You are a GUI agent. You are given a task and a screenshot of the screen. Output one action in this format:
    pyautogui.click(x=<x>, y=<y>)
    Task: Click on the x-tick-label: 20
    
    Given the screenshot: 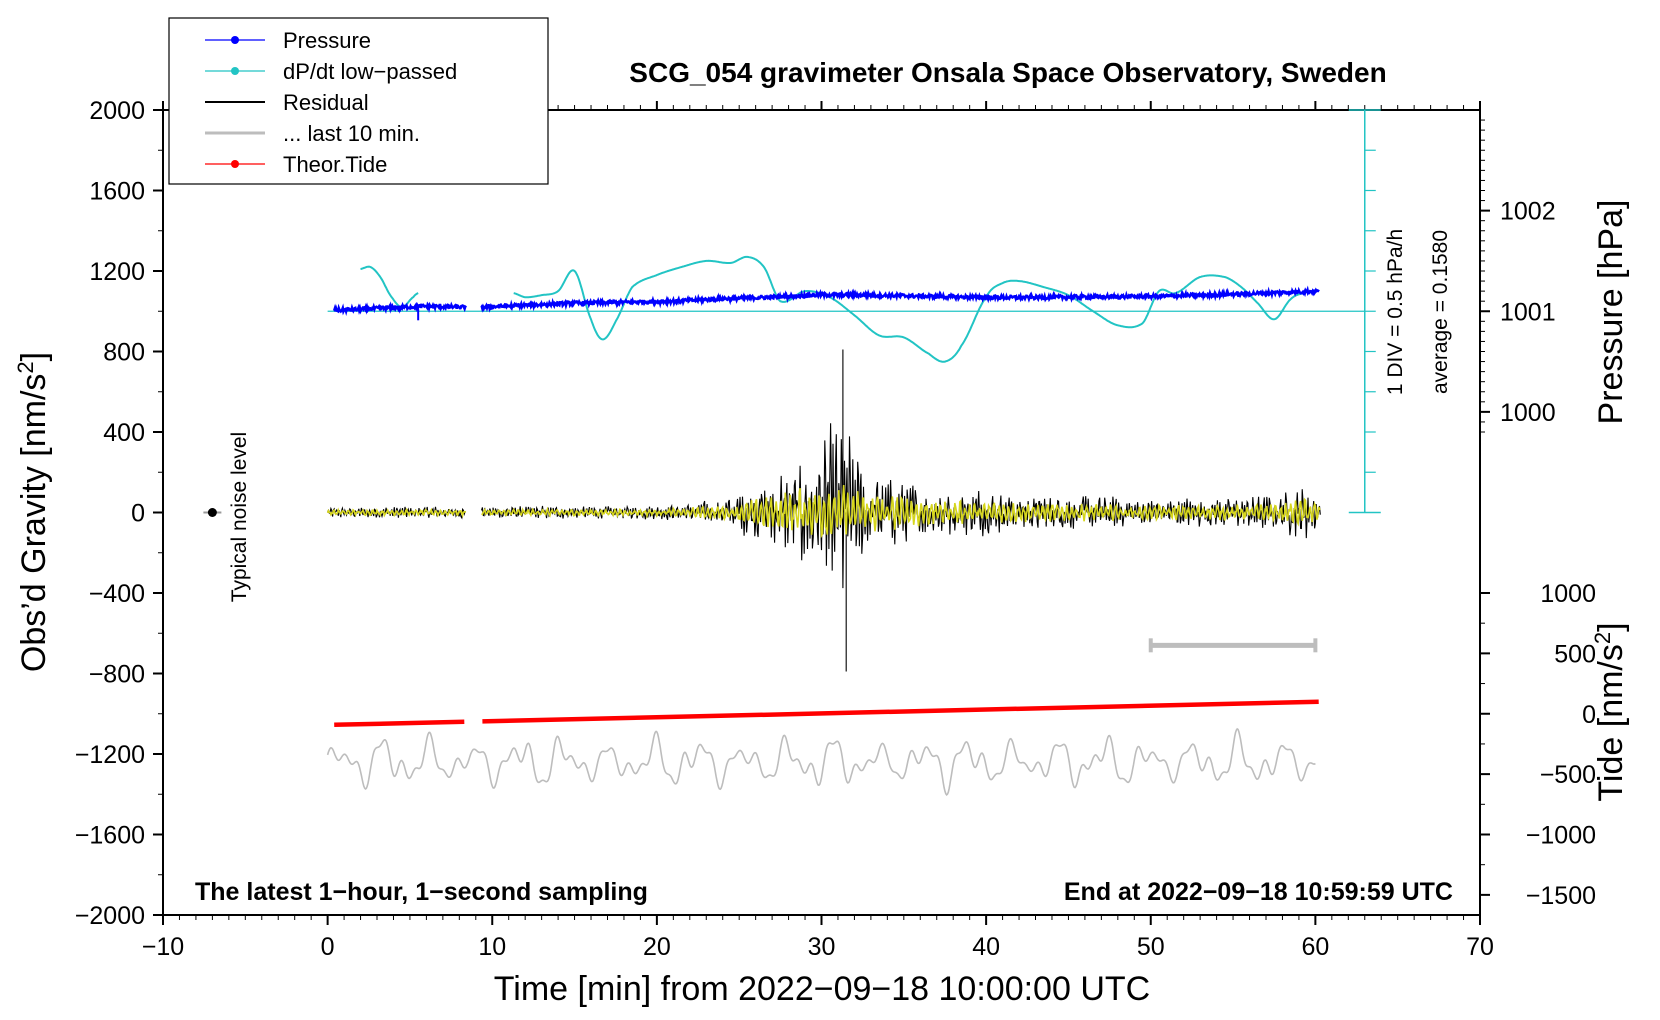 What is the action you would take?
    pyautogui.click(x=657, y=947)
    